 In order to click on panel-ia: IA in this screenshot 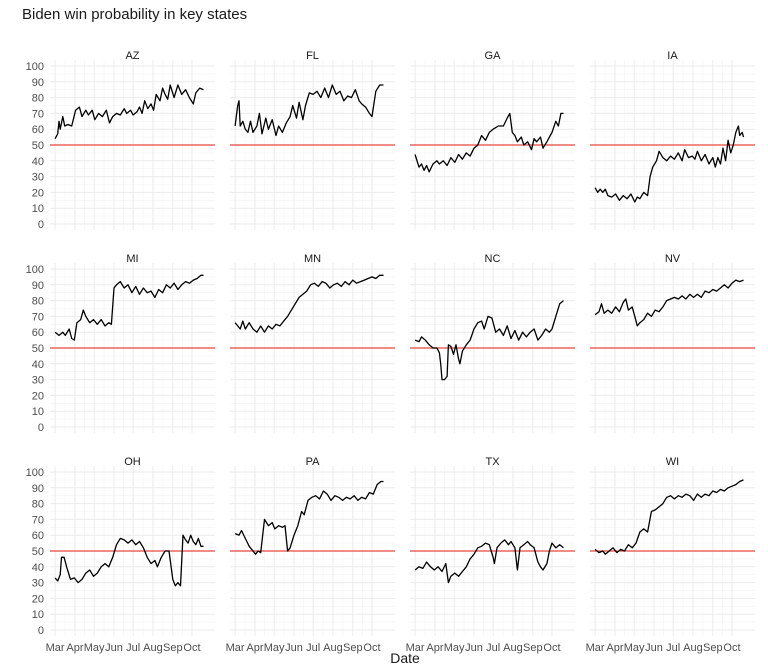, I will do `click(672, 140)`.